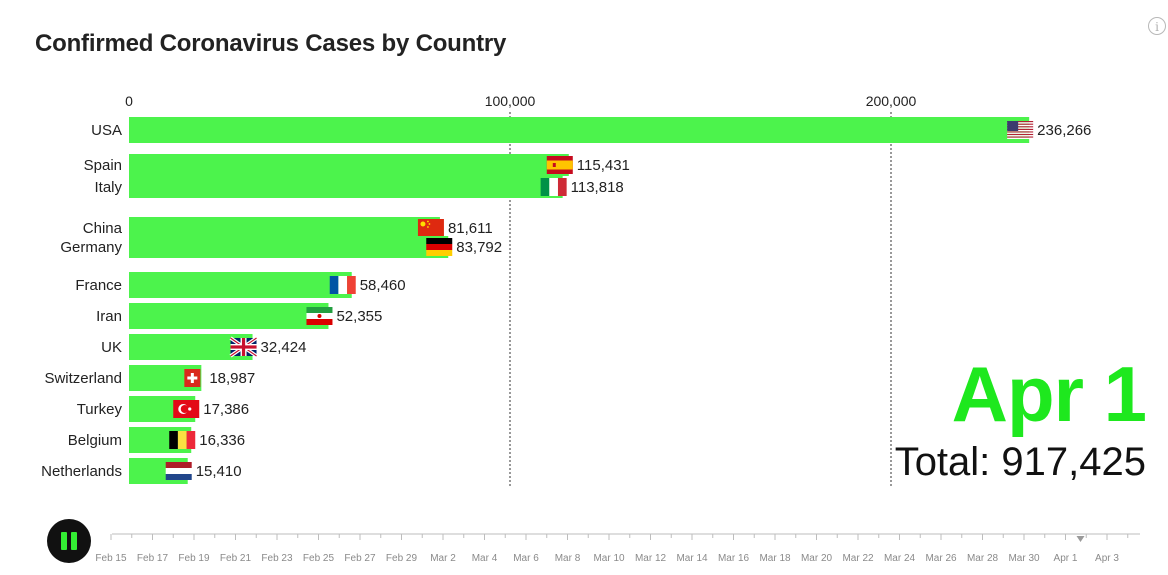  What do you see at coordinates (360, 558) in the screenshot?
I see `timeline-label: Feb 27` at bounding box center [360, 558].